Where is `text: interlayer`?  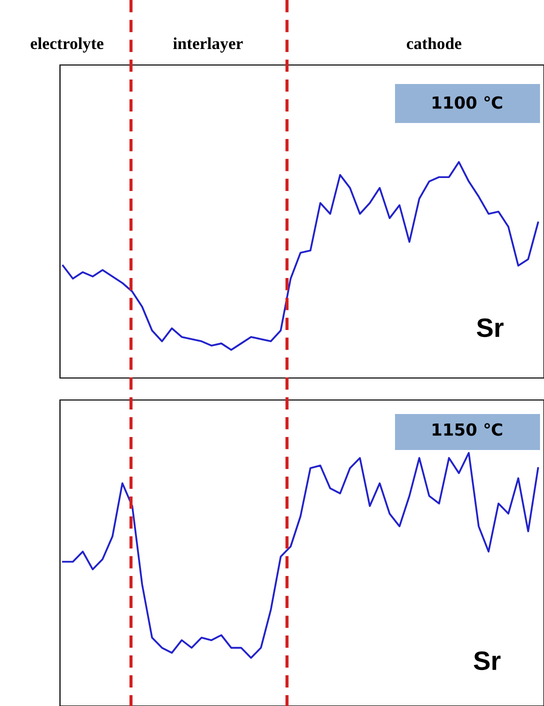 text: interlayer is located at coordinates (208, 45).